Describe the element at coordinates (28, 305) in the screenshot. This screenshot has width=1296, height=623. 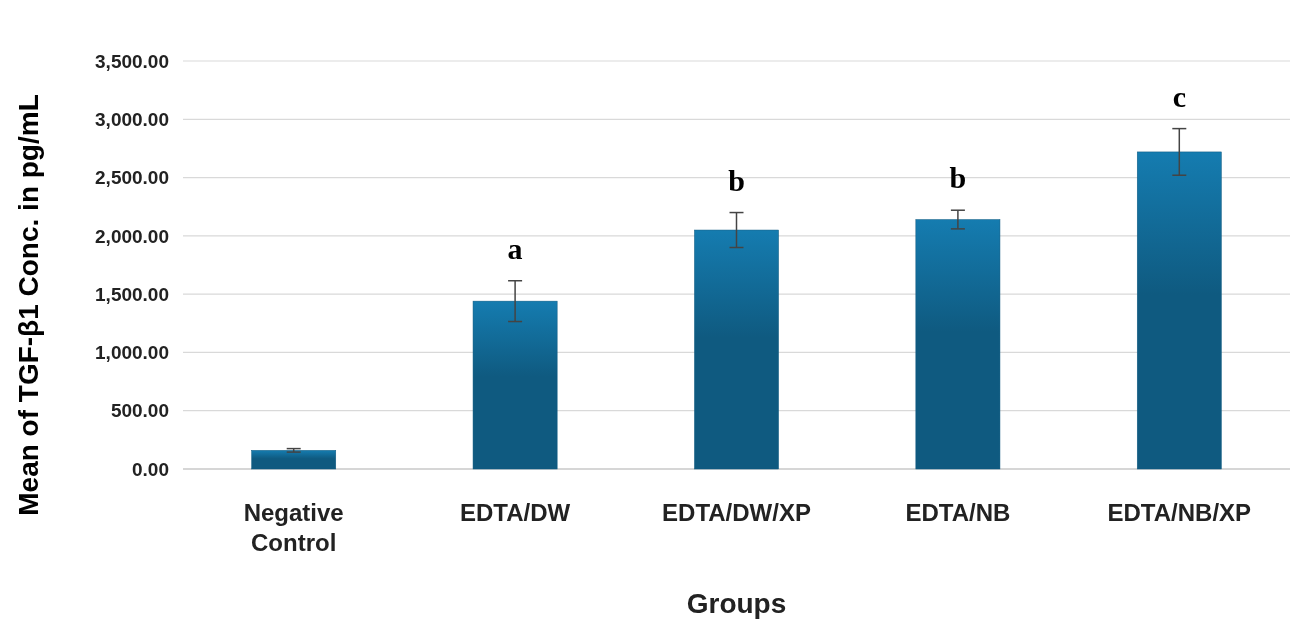
I see `y-axis-title: Mean of TGF-β1 Conc. in pg/mL` at that location.